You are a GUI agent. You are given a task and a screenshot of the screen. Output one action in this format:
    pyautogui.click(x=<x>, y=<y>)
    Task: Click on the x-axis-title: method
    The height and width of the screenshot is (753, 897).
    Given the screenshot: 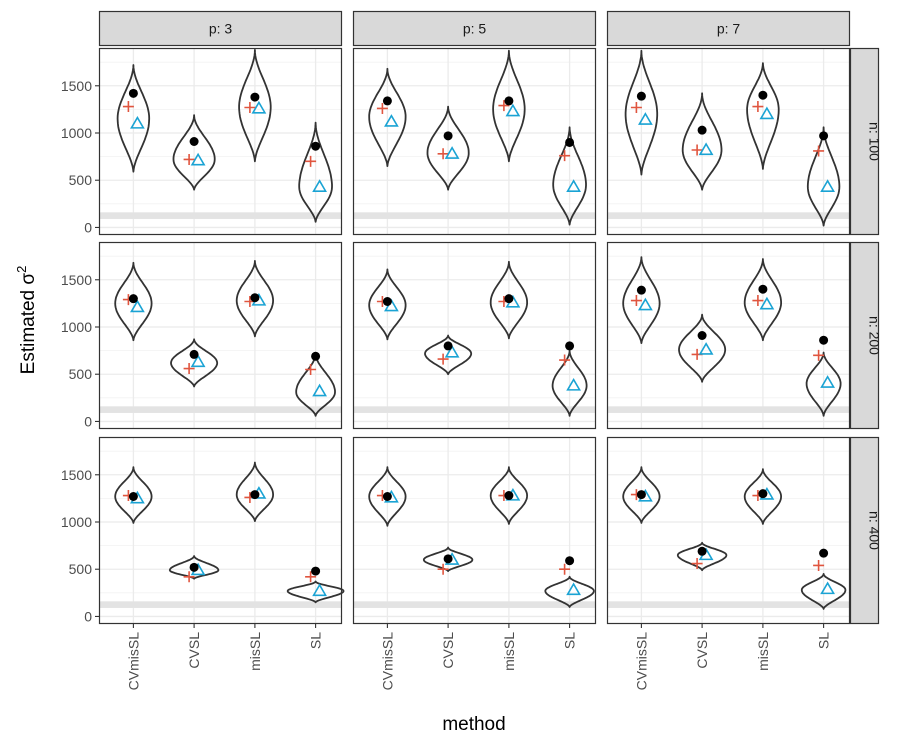 What is the action you would take?
    pyautogui.click(x=473, y=724)
    